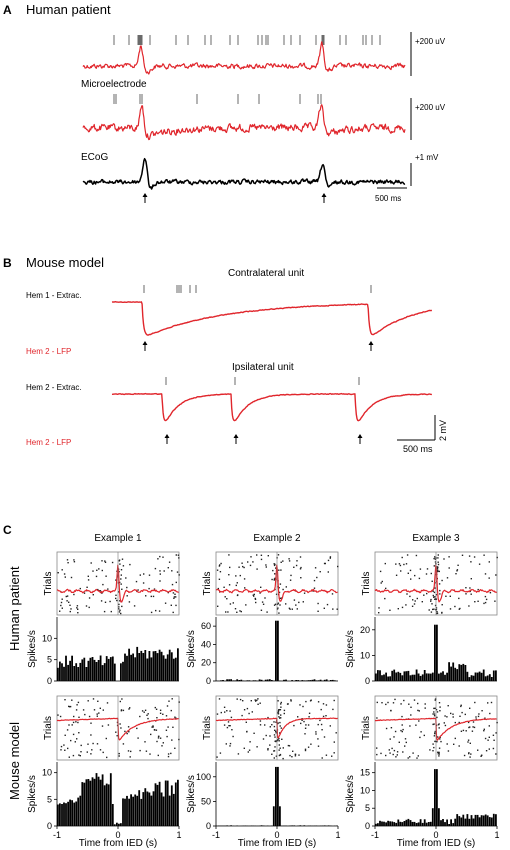 This screenshot has height=850, width=510. Describe the element at coordinates (57, 835) in the screenshot. I see `xtick-label-1-0: -1` at that location.